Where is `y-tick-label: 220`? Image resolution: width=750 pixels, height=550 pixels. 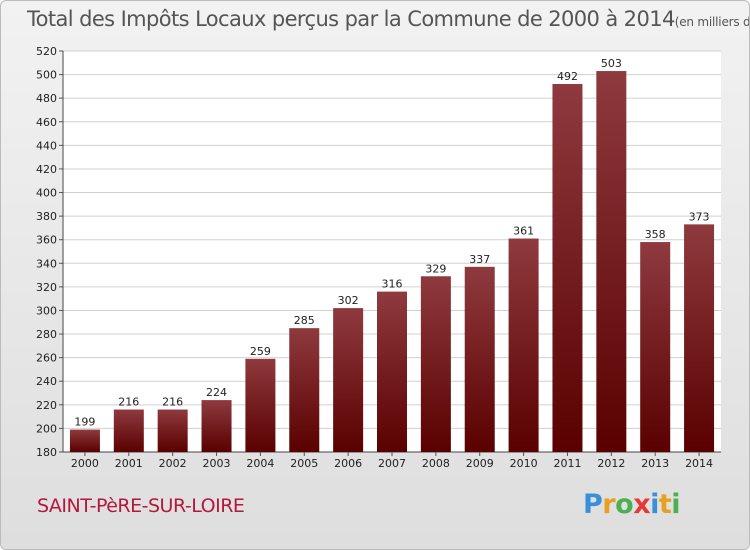 y-tick-label: 220 is located at coordinates (46, 405).